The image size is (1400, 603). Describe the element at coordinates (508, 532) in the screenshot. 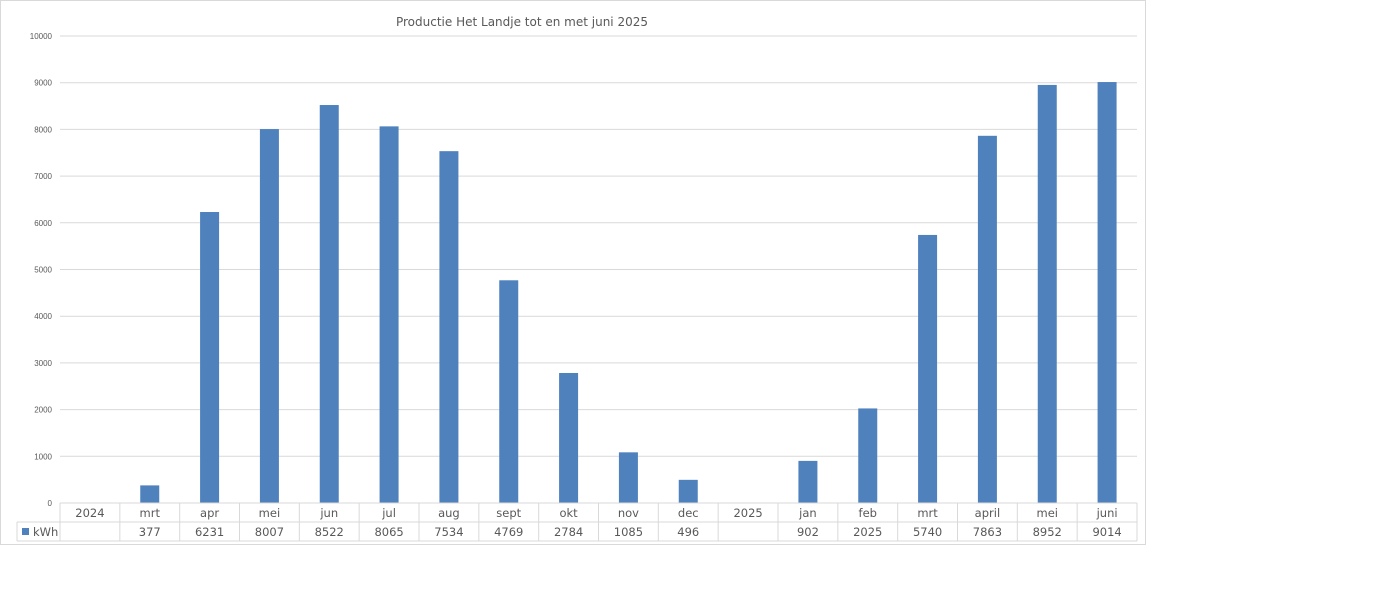

I see `data-value-label: 4769` at that location.